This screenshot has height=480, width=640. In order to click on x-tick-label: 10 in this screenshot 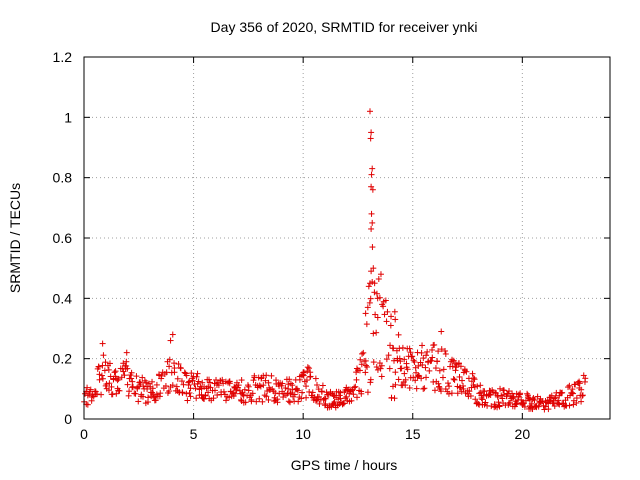, I will do `click(303, 434)`.